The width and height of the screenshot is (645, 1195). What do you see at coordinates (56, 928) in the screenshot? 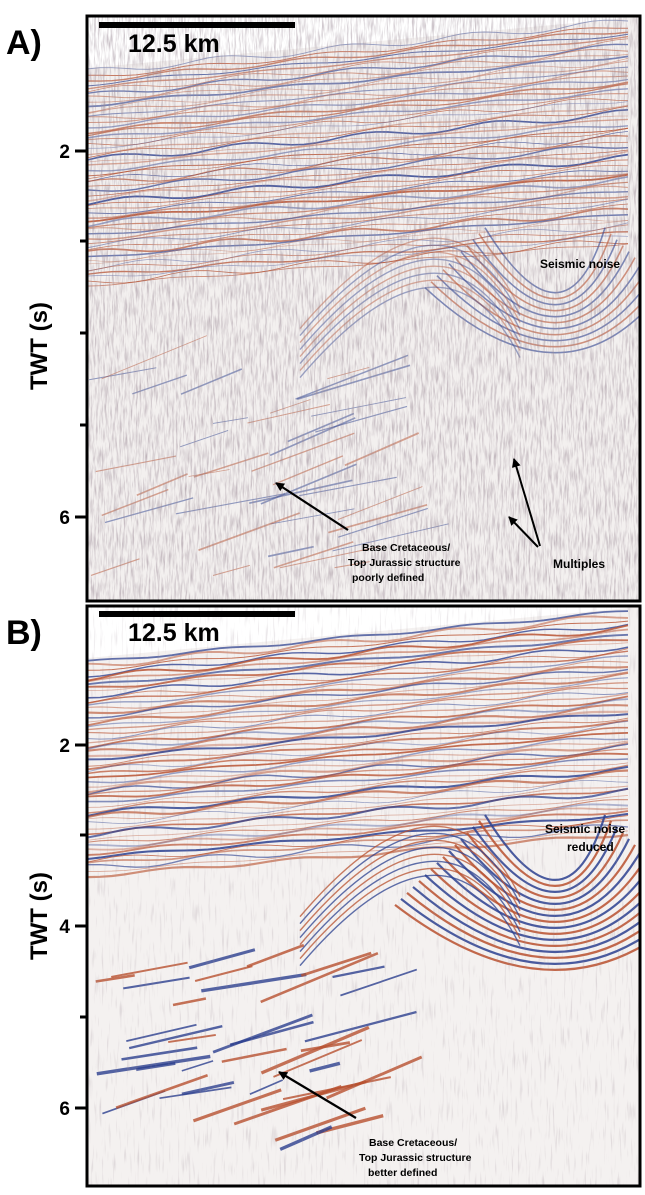
I see `panel-b-y-axis: TWT (s) 2 4 6` at bounding box center [56, 928].